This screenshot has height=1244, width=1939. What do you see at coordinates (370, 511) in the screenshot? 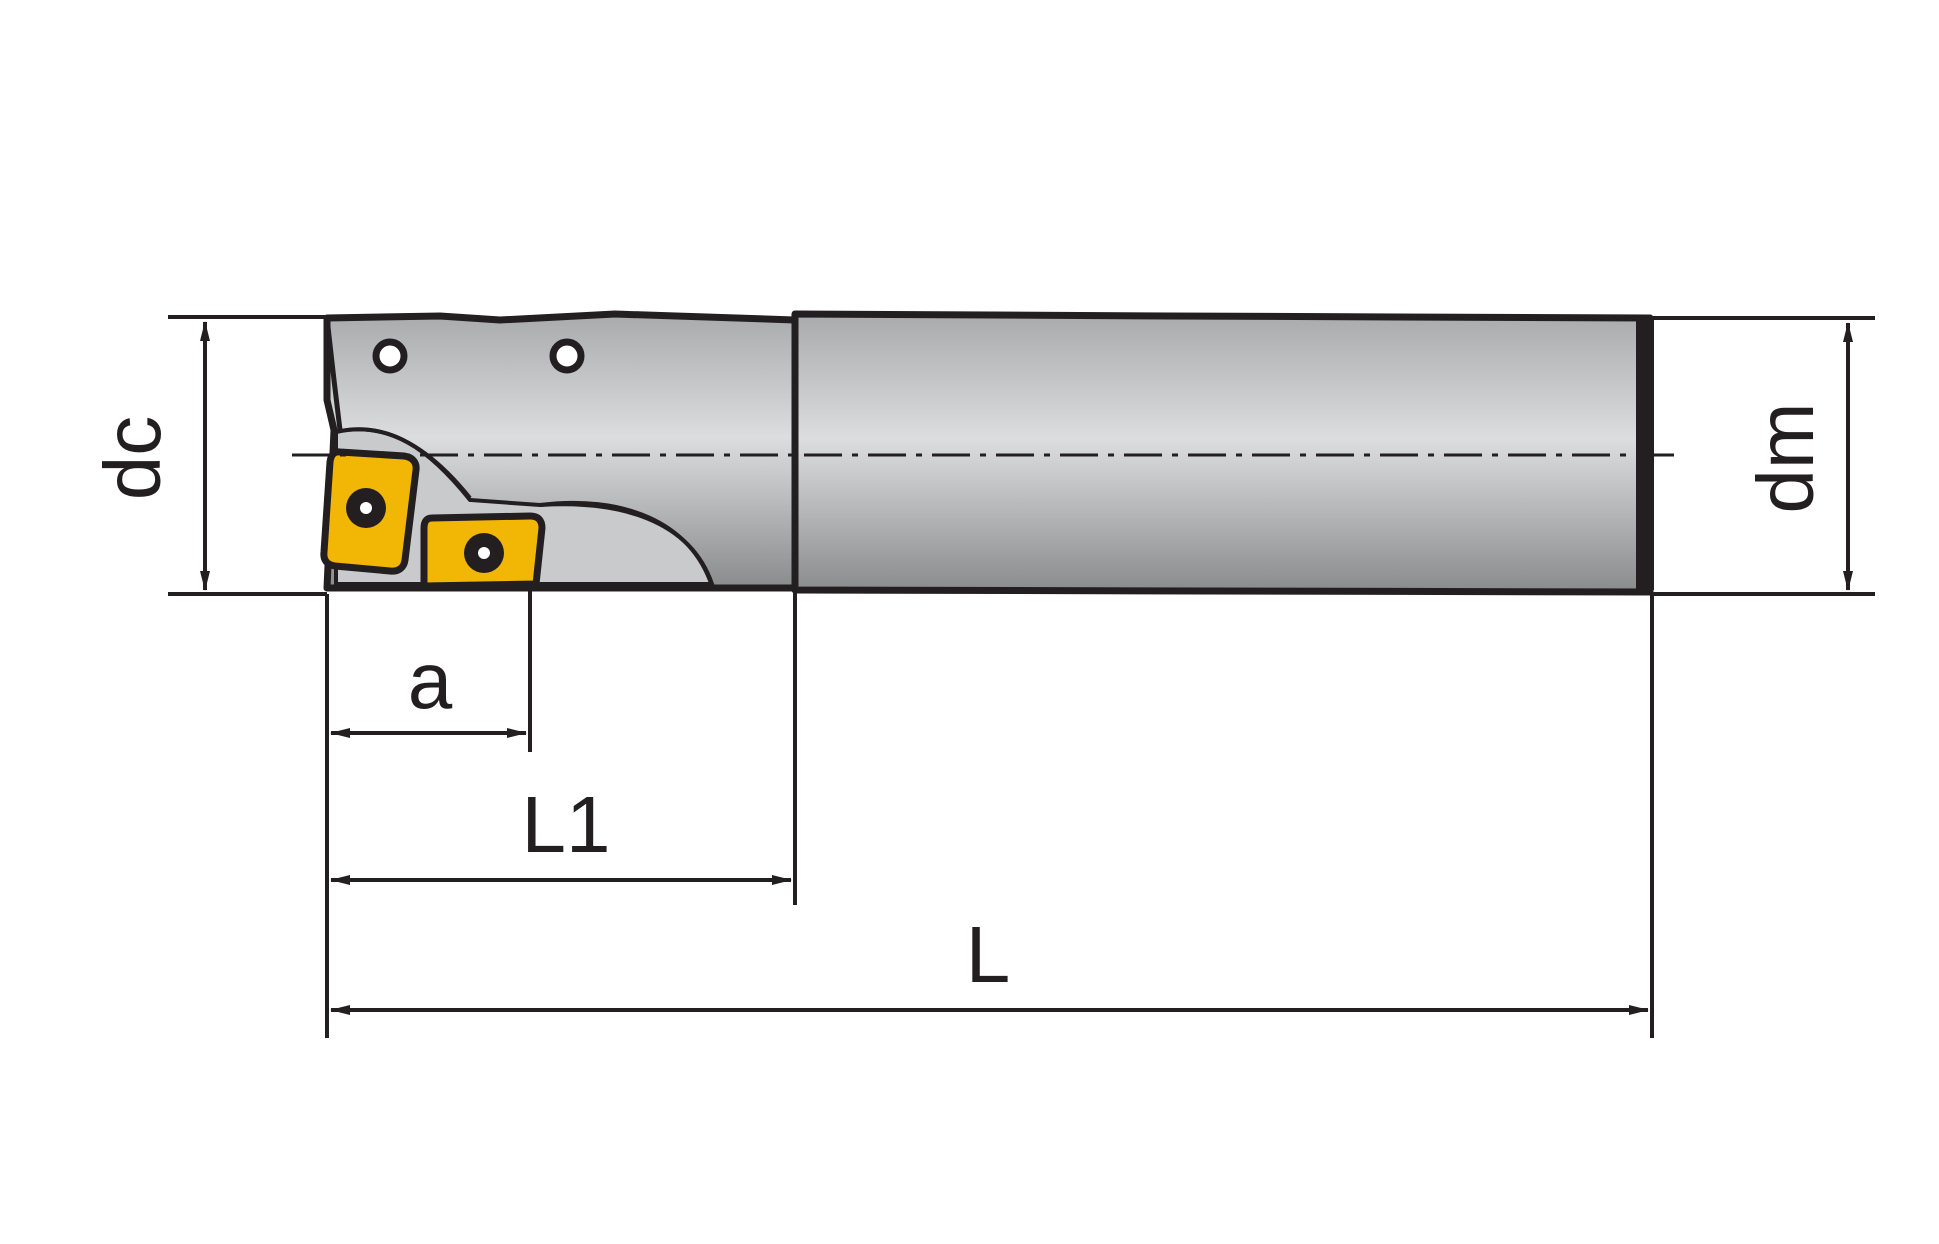
I see `insert-upper` at bounding box center [370, 511].